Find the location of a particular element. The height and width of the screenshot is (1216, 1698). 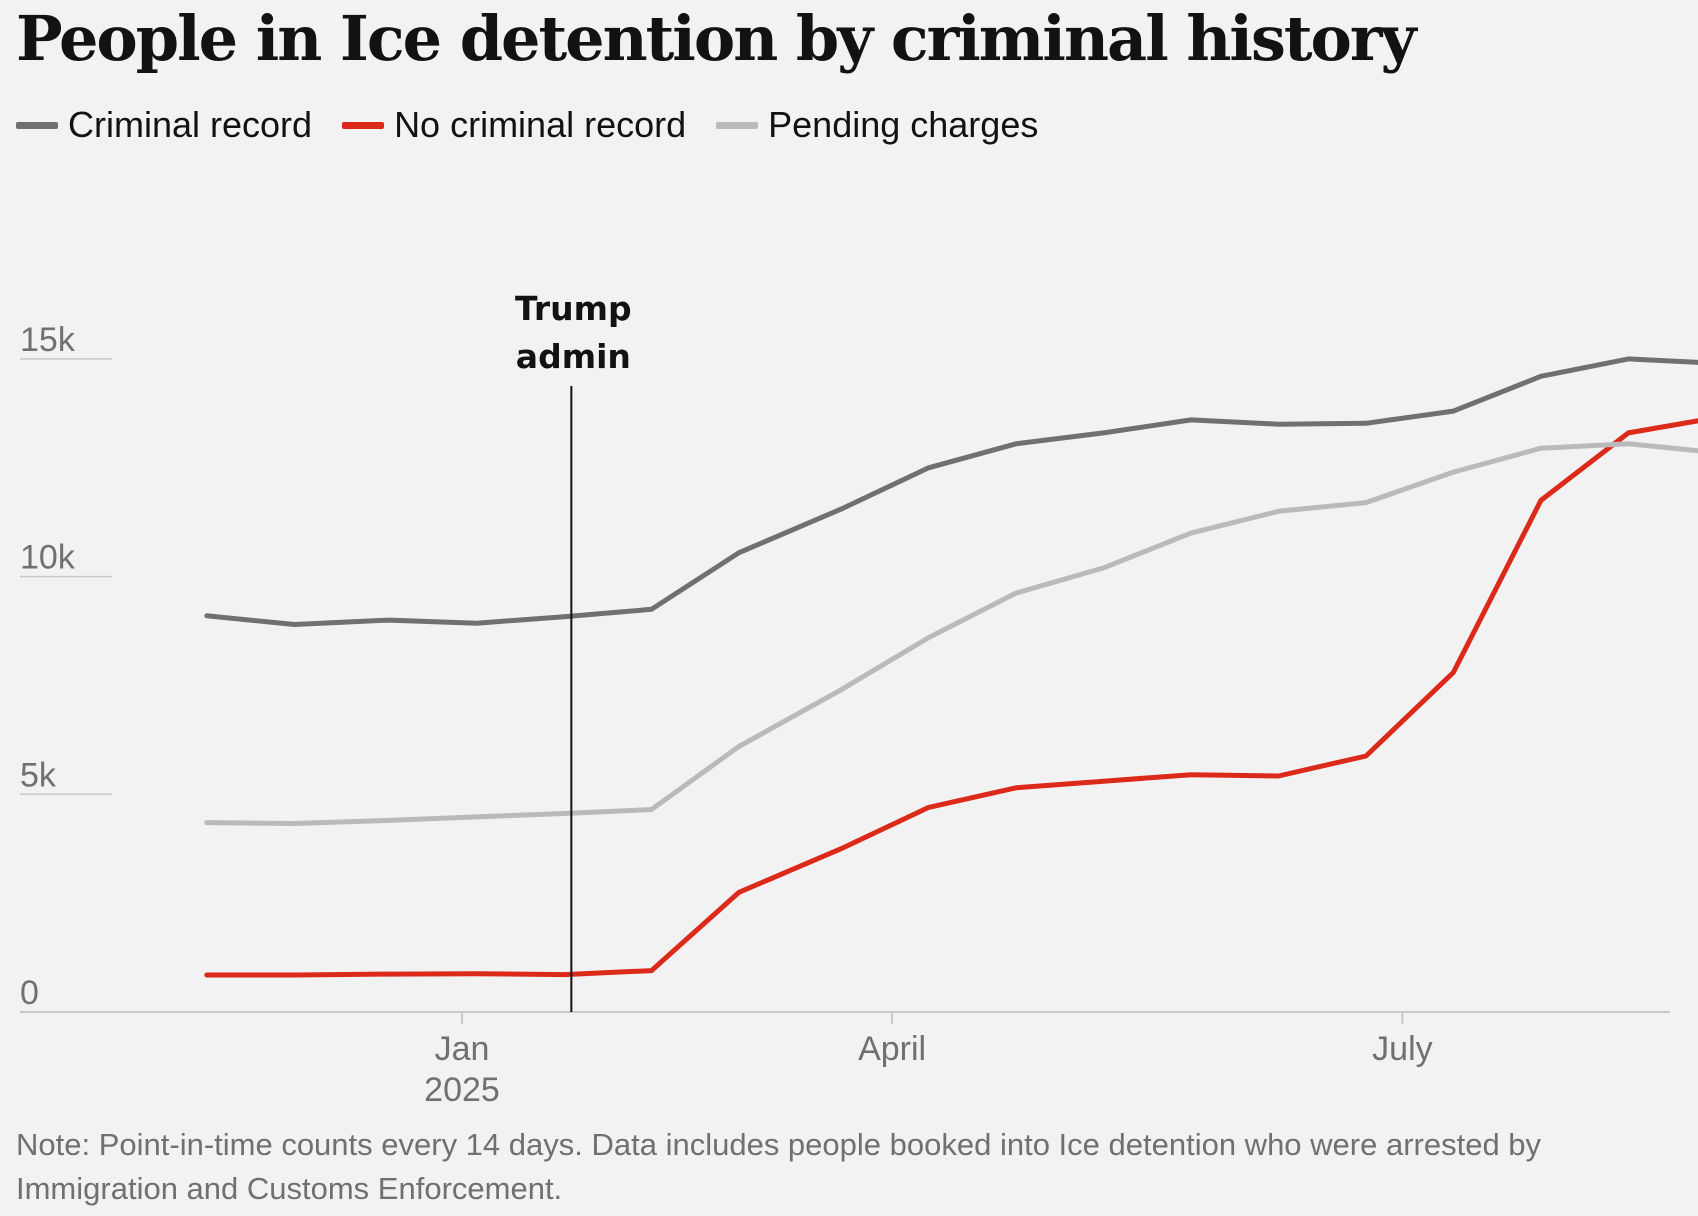

y-tick-label-10k: 10k is located at coordinates (48, 558).